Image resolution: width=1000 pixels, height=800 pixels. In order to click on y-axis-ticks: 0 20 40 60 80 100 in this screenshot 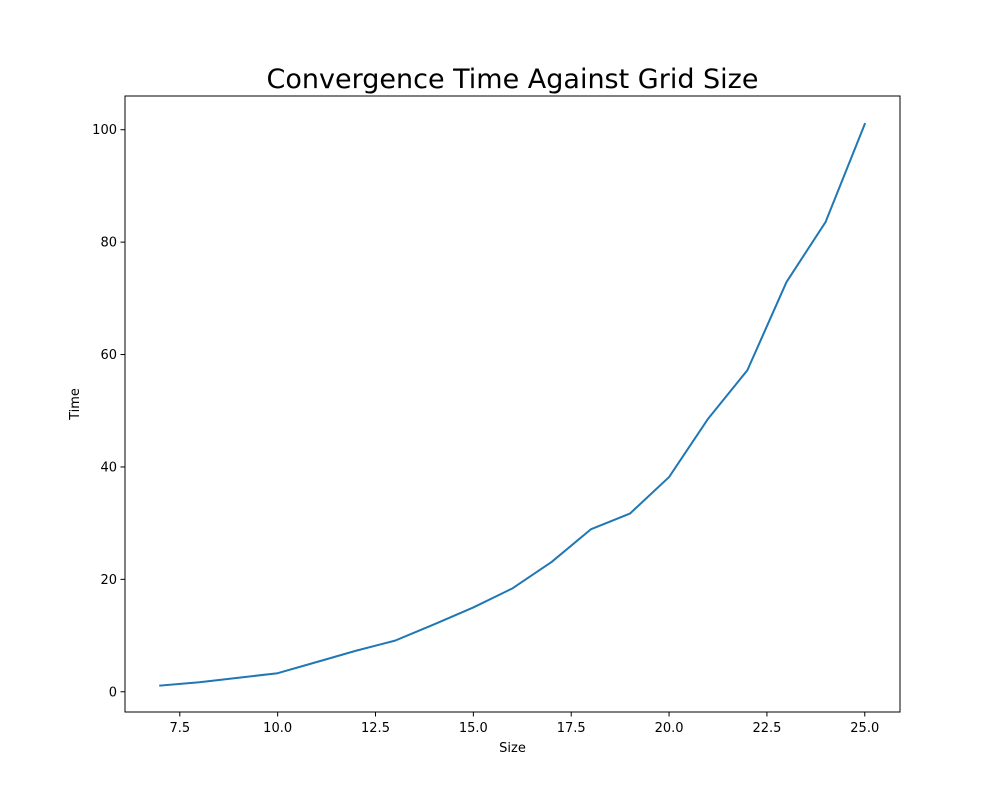, I will do `click(108, 411)`.